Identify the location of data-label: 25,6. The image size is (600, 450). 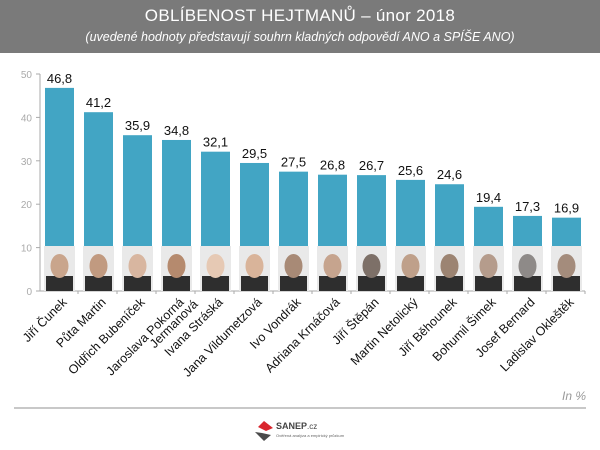
(410, 170).